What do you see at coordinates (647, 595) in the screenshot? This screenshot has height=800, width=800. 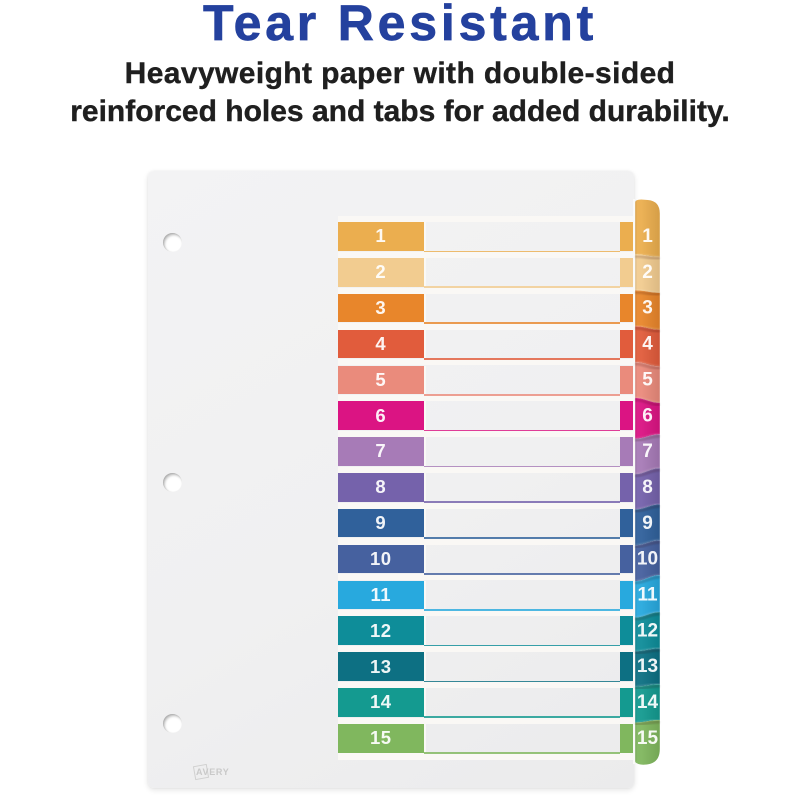 I see `svg-text: 11` at bounding box center [647, 595].